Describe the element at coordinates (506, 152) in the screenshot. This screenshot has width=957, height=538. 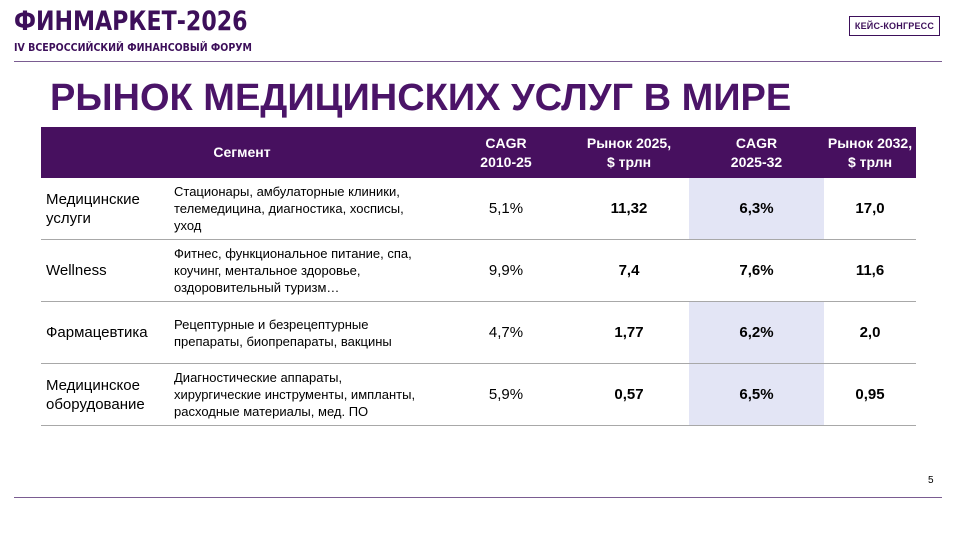
I see `header-cagr-2010-25: CAGR 2010-25` at that location.